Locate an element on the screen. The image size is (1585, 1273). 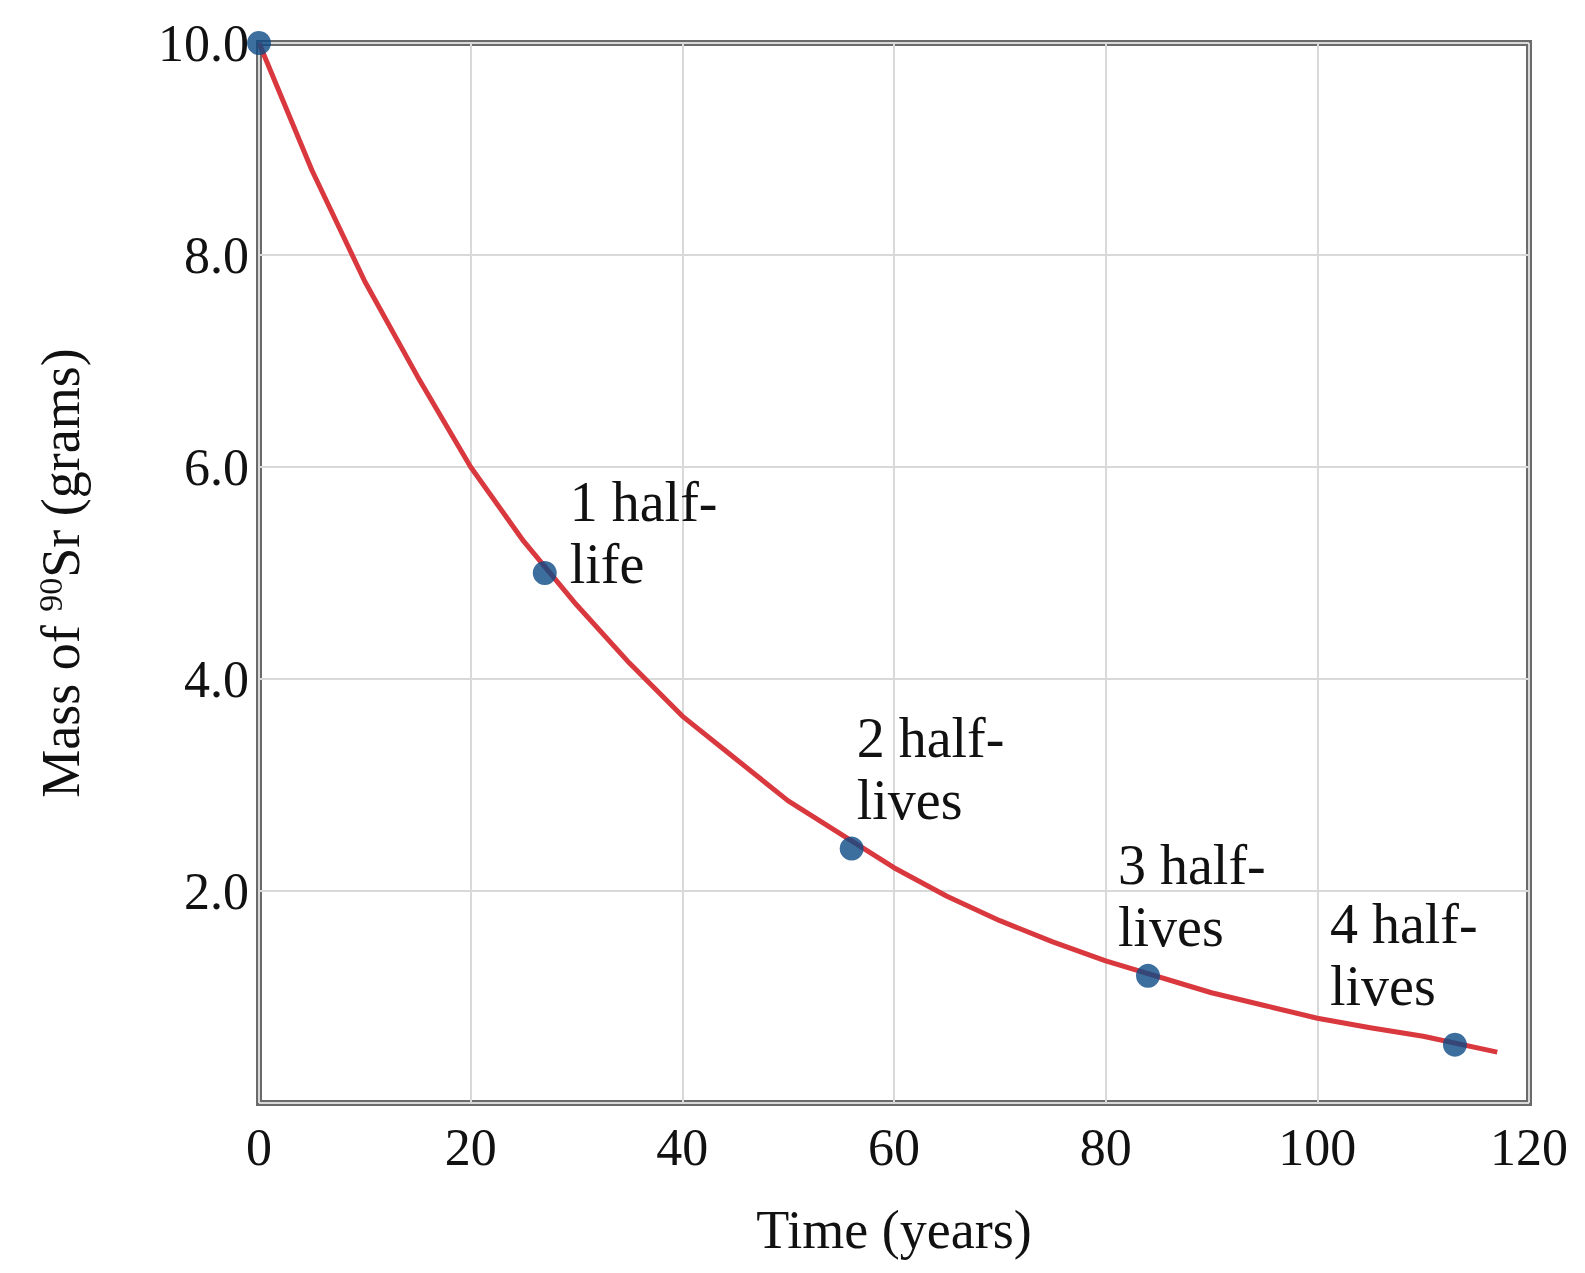
y-tick-label: 8.0 is located at coordinates (216, 255).